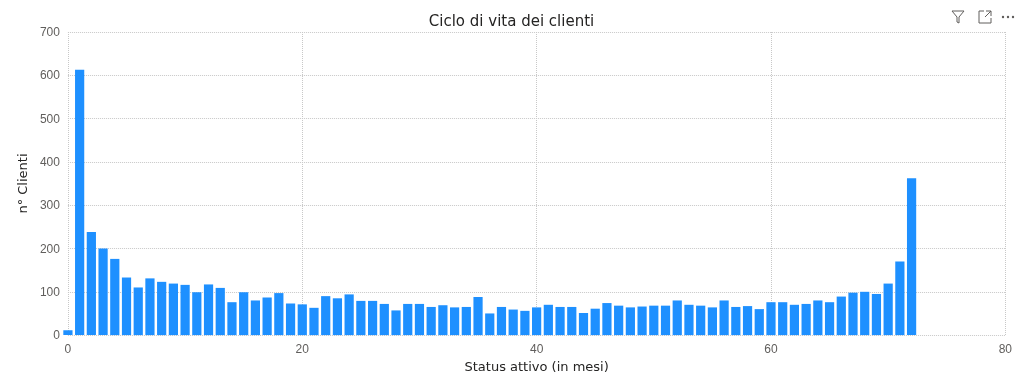 This screenshot has width=1023, height=386. I want to click on y-tick-label: 400, so click(50, 161).